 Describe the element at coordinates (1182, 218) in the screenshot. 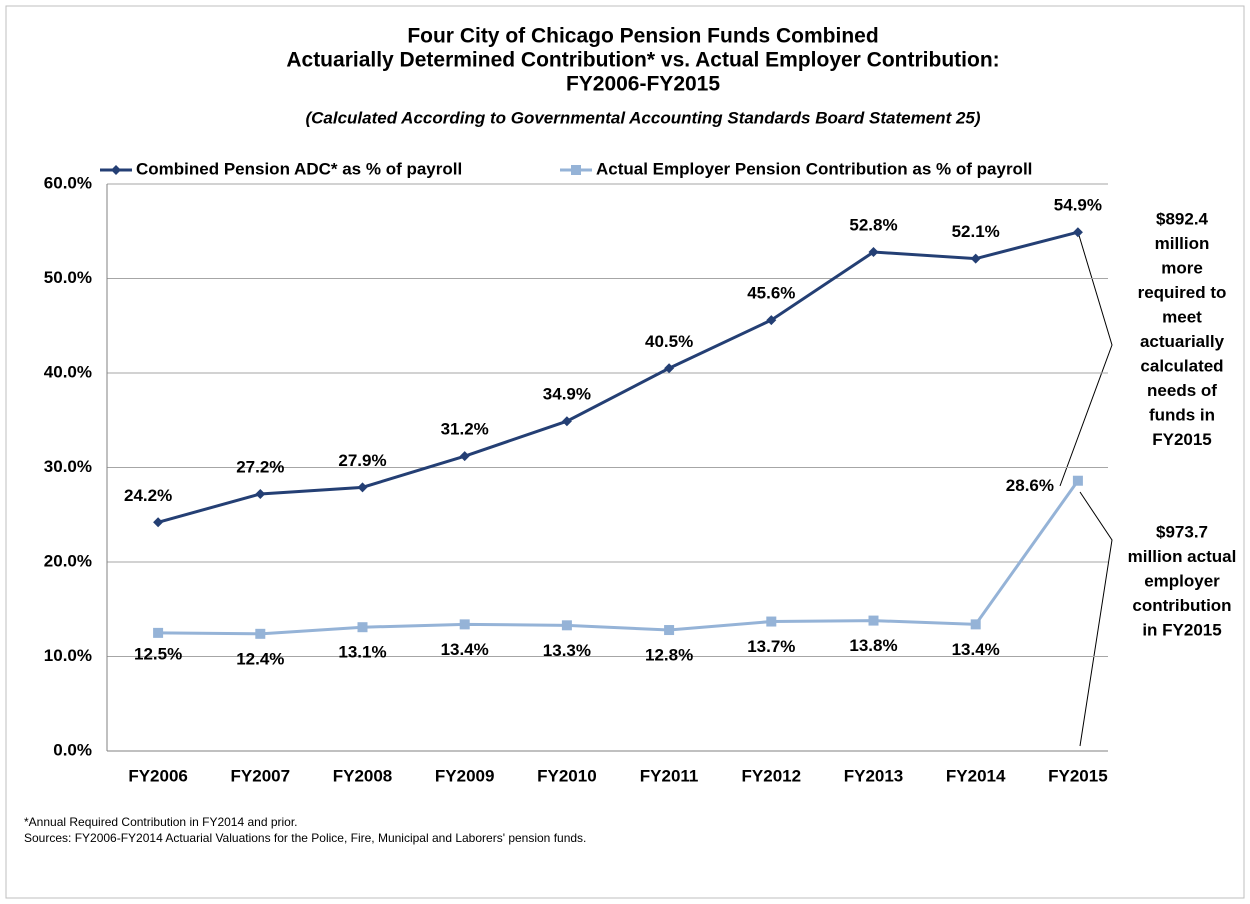

I see `annotation: $892.4` at that location.